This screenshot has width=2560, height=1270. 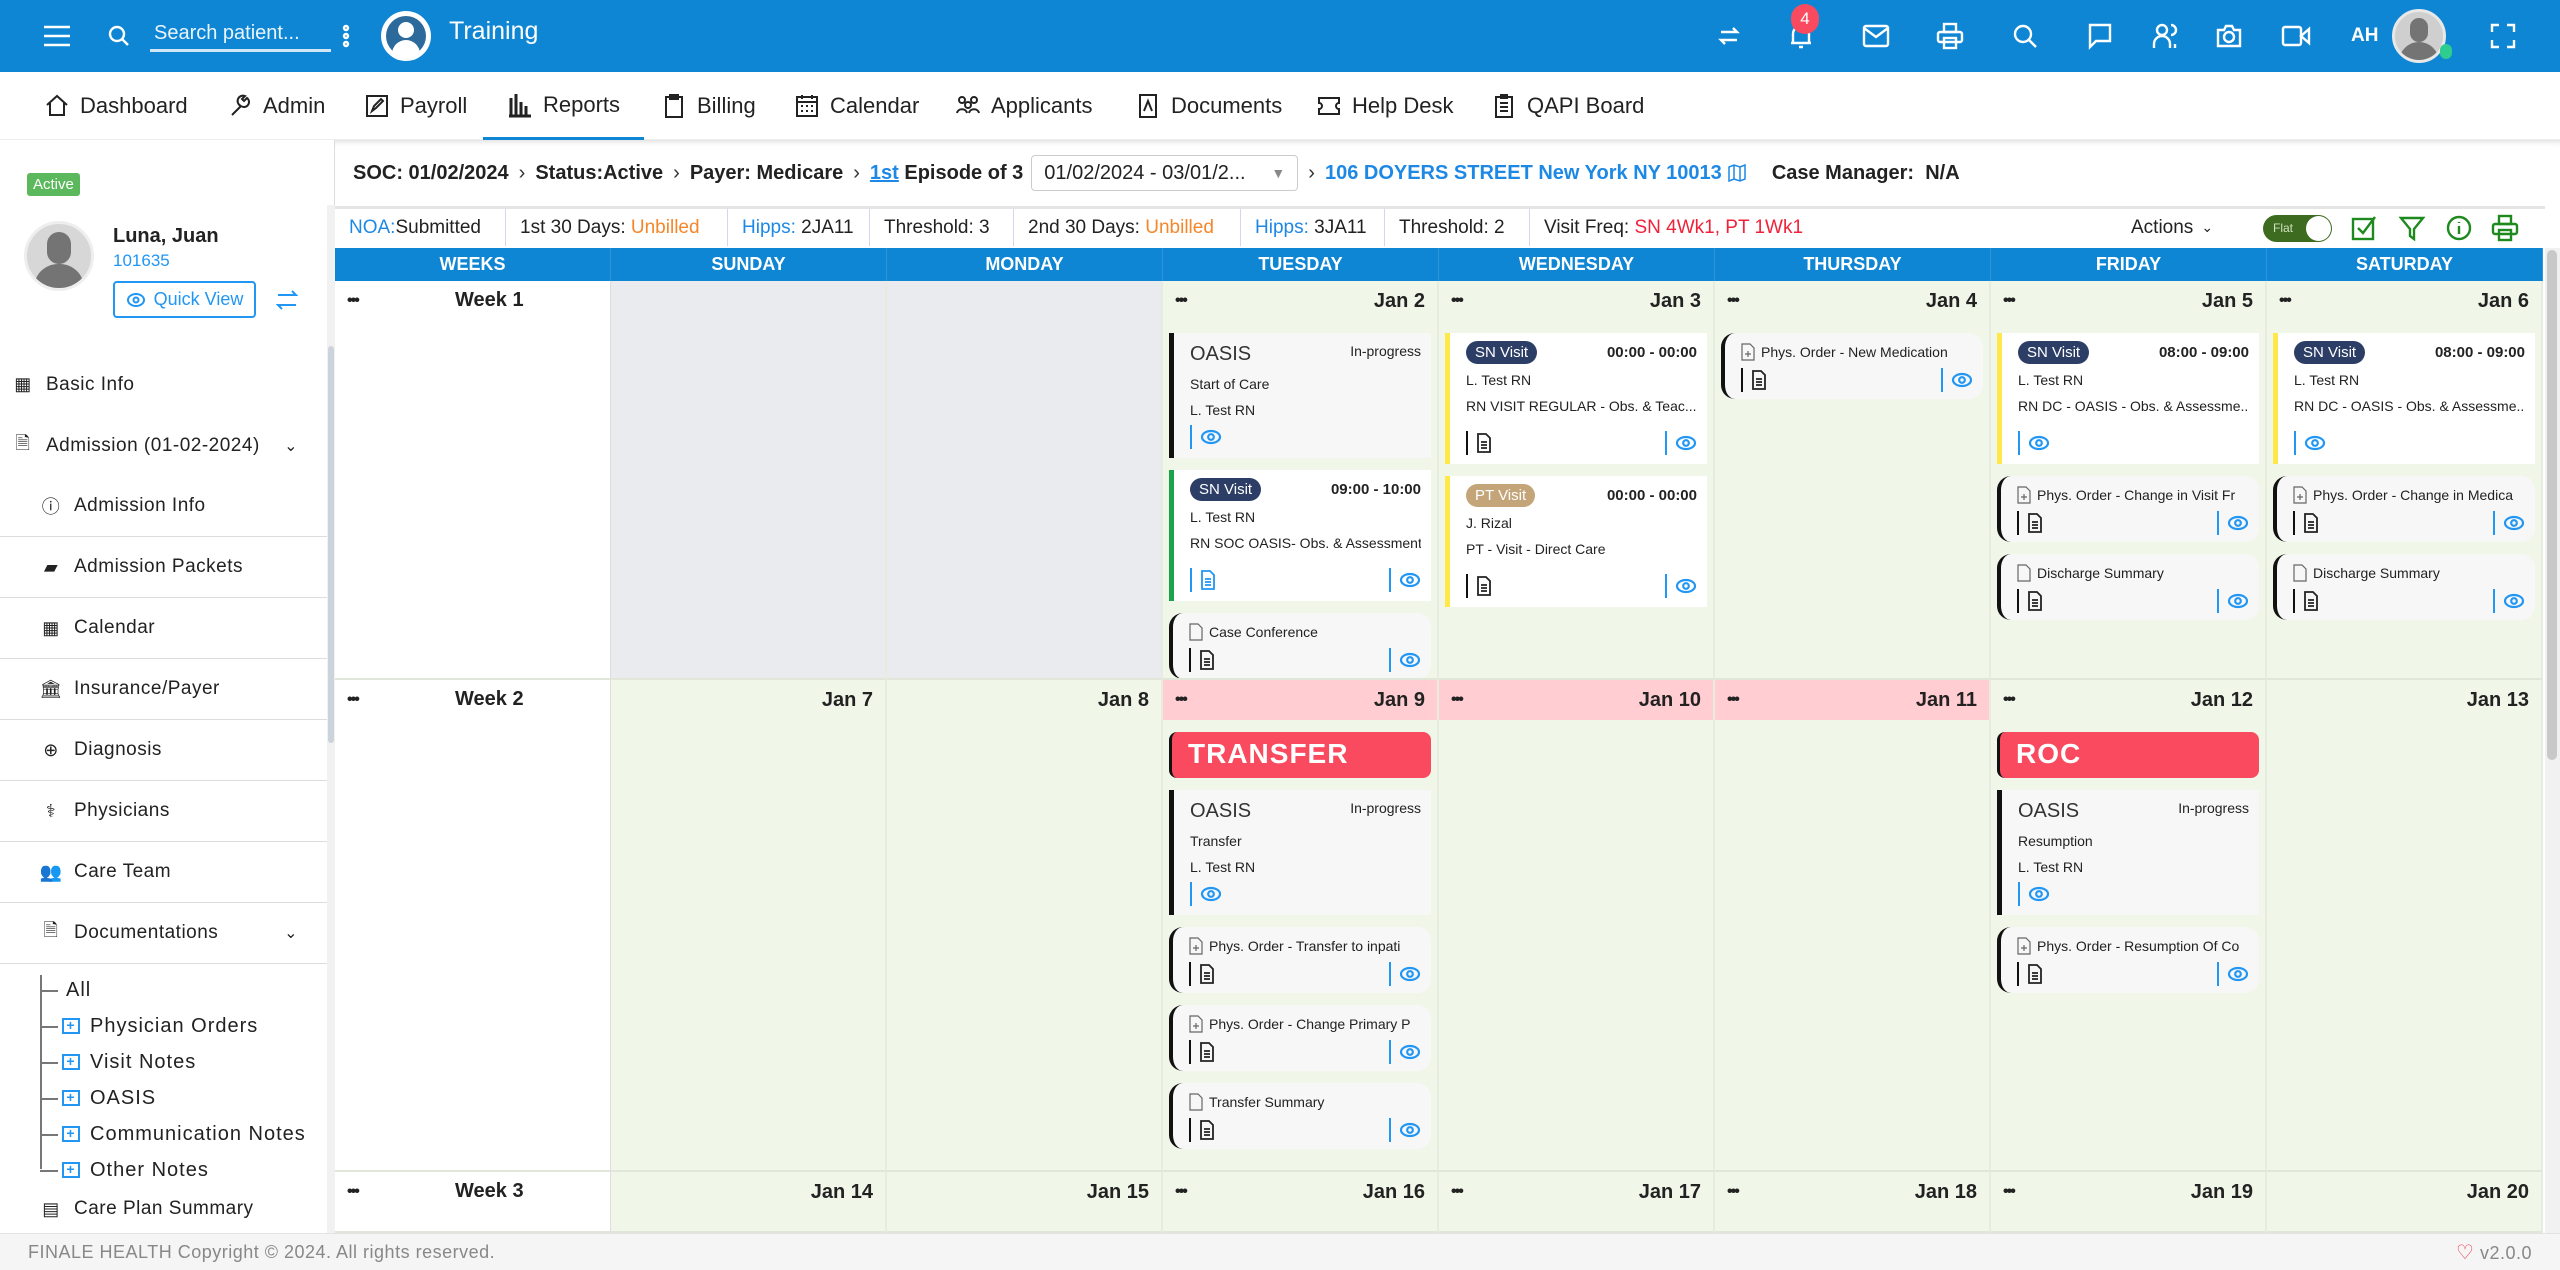 What do you see at coordinates (1300, 645) in the screenshot?
I see `document-card: Case Conference` at bounding box center [1300, 645].